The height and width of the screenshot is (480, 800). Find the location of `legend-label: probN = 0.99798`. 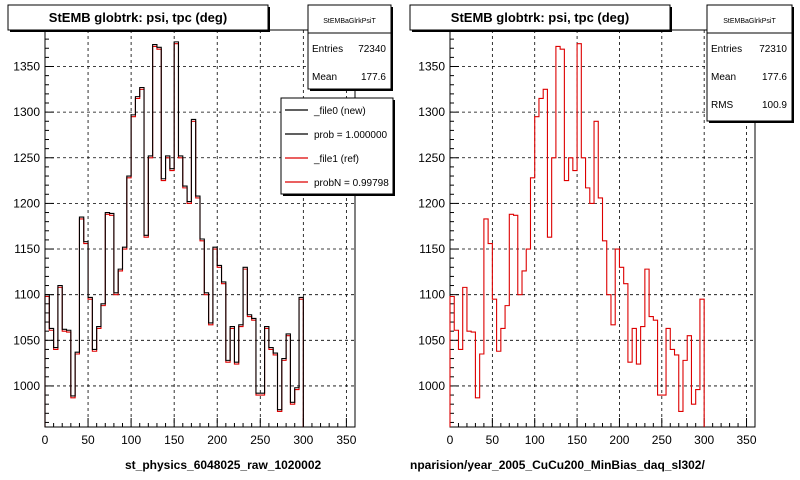

legend-label: probN = 0.99798 is located at coordinates (351, 183).